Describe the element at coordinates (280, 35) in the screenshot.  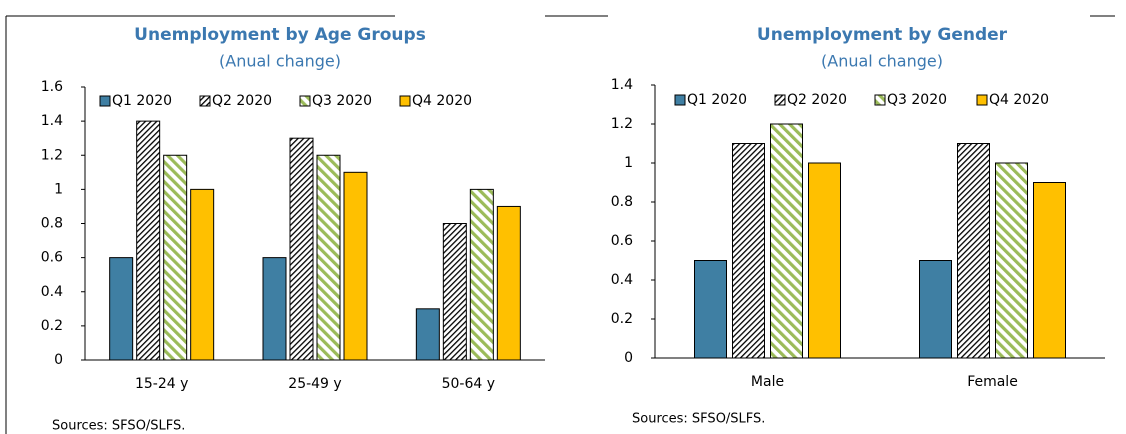
I see `chart-title: Unemployment by Age Groups` at that location.